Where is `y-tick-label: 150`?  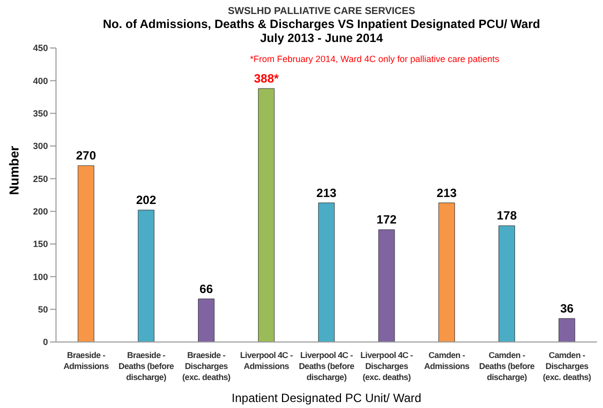 y-tick-label: 150 is located at coordinates (40, 244).